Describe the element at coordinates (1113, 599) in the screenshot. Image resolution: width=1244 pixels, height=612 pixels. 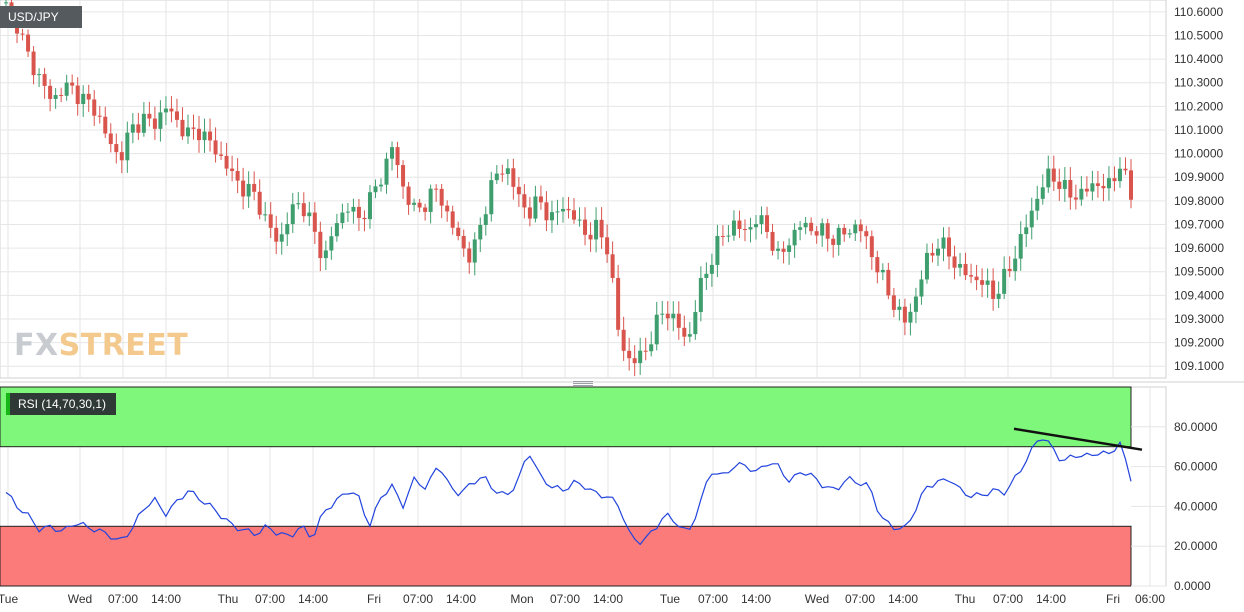
I see `x-tick-label: Fri` at that location.